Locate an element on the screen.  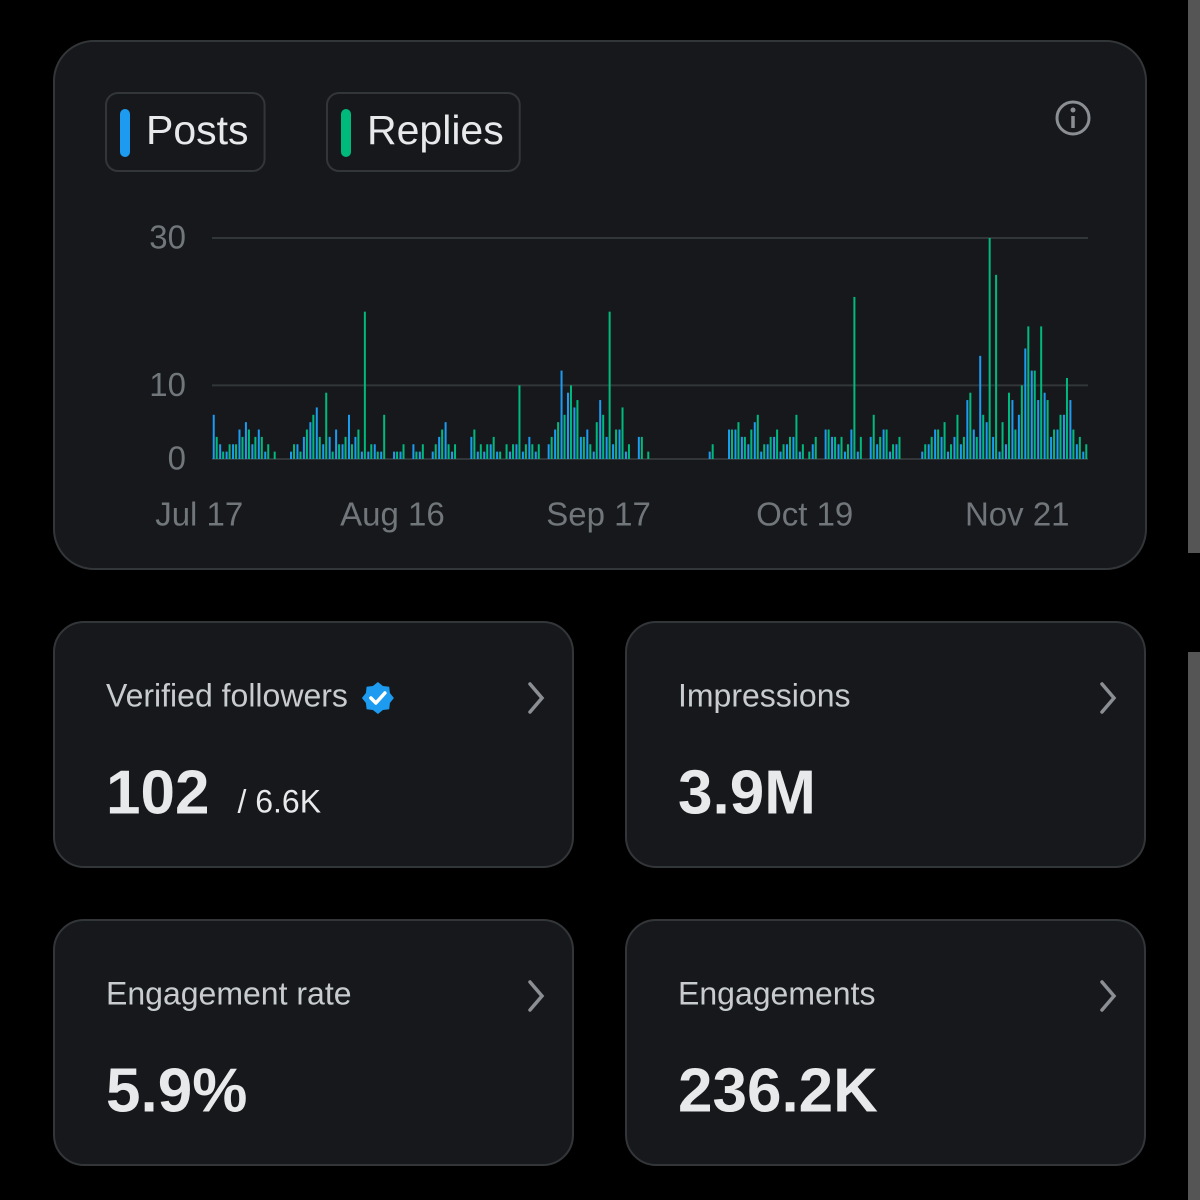
stat-card: Impressions 3.9M is located at coordinates (885, 744).